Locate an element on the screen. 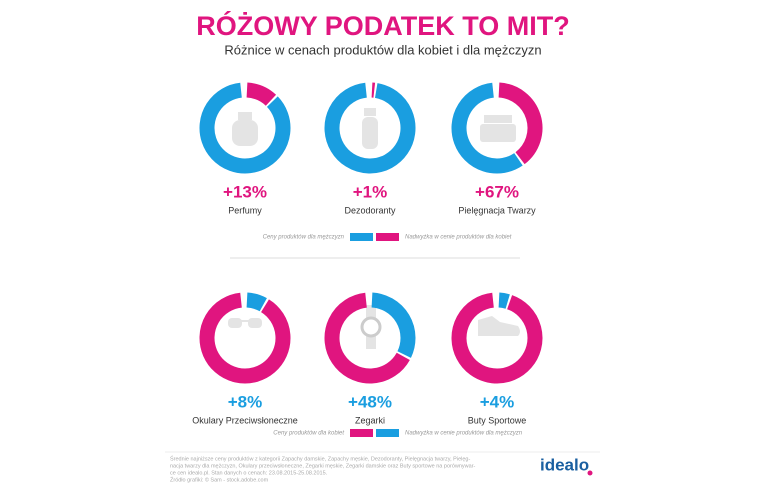  shoe-icon is located at coordinates (499, 326).